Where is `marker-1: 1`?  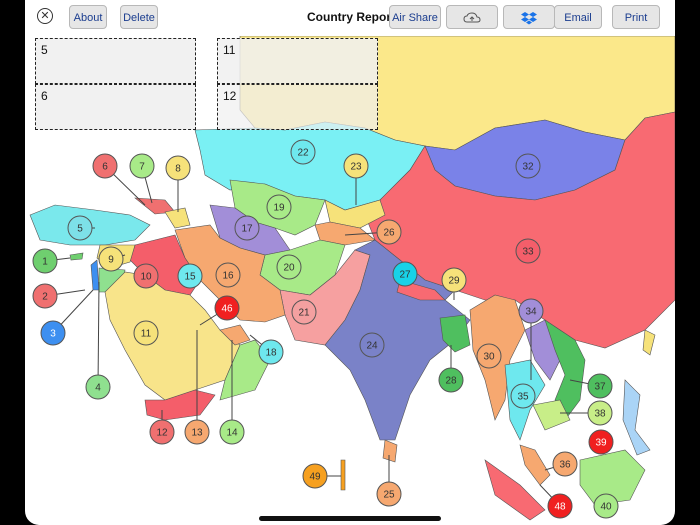 marker-1: 1 is located at coordinates (51, 261).